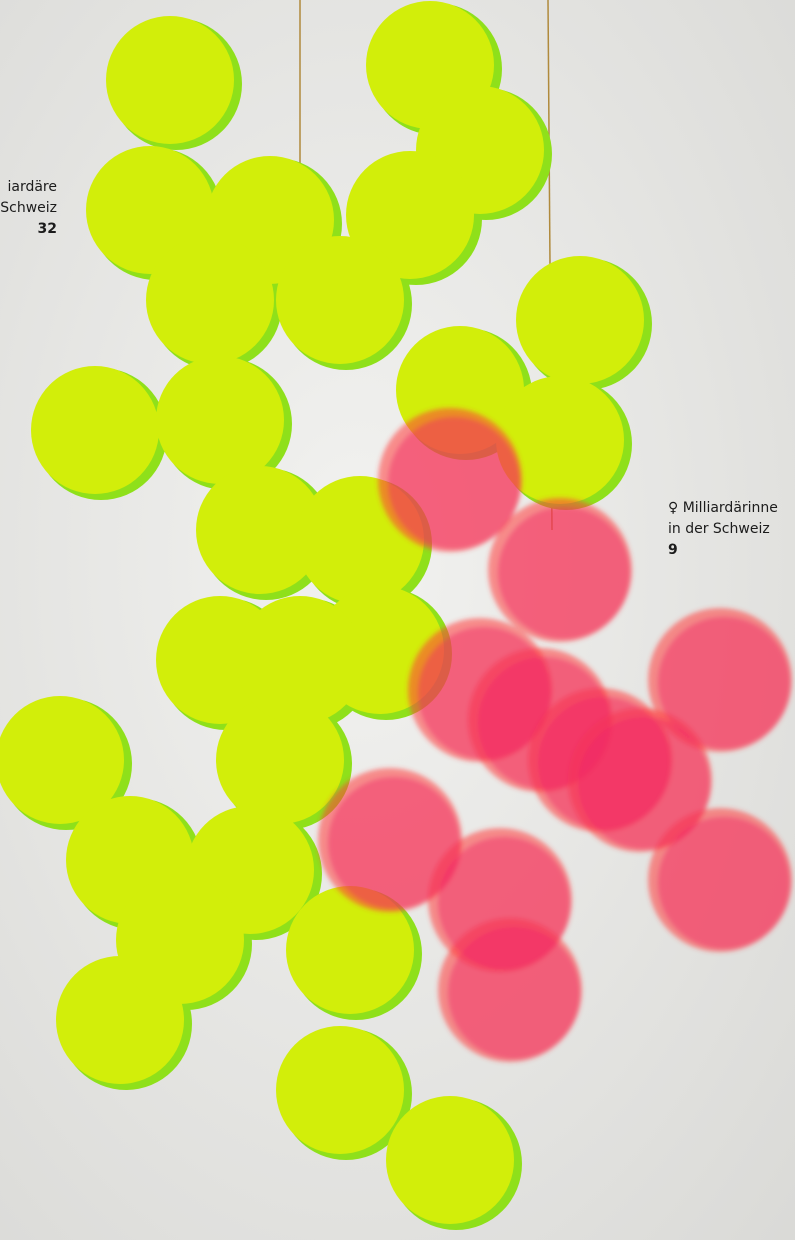  I want to click on label-line: iardäre, so click(32, 187).